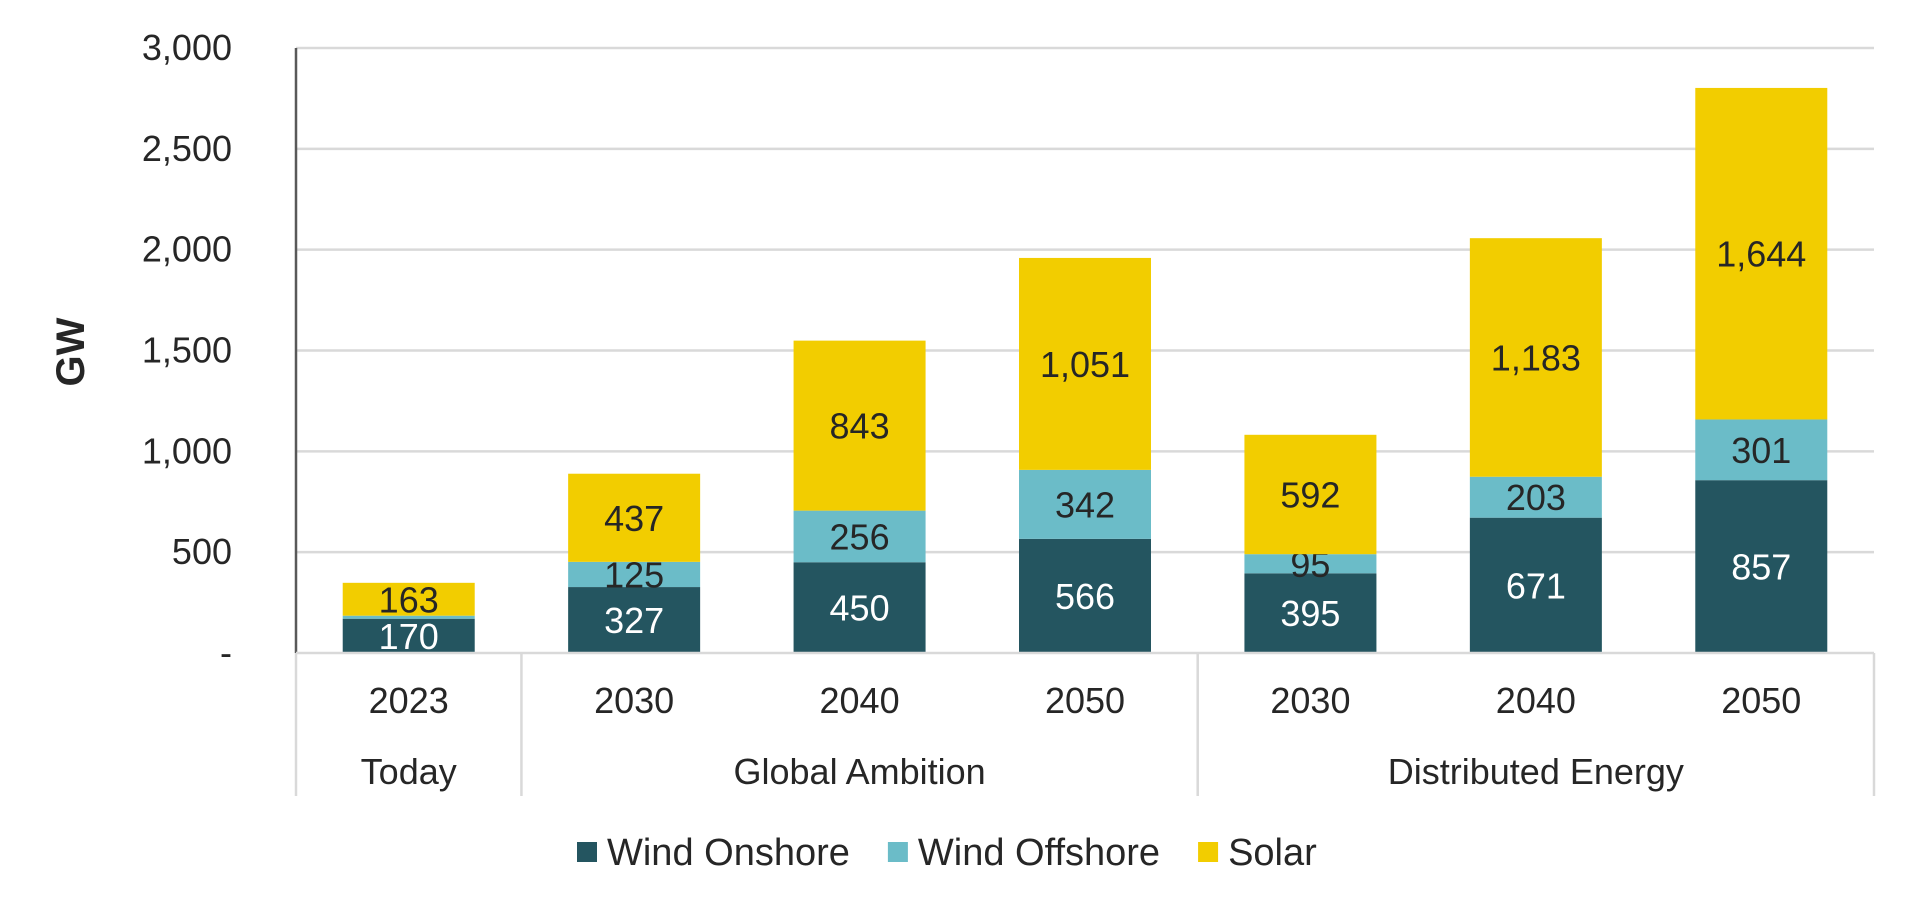  Describe the element at coordinates (187, 249) in the screenshot. I see `y-tick-label: 2,000` at that location.